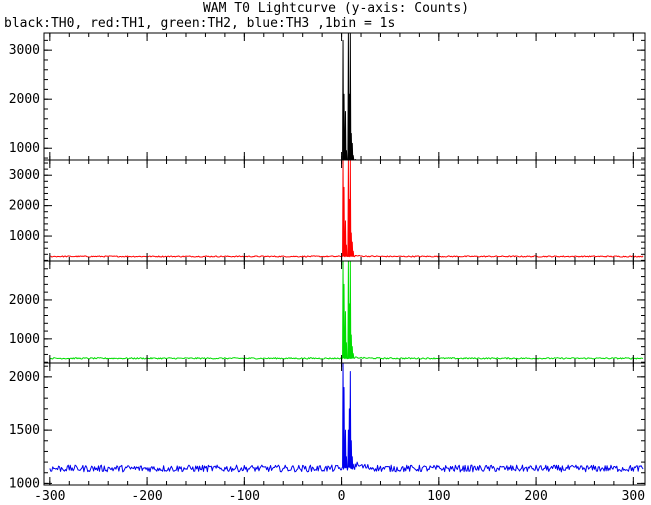  Describe the element at coordinates (24, 339) in the screenshot. I see `y-tick-label-th2: 1000` at that location.